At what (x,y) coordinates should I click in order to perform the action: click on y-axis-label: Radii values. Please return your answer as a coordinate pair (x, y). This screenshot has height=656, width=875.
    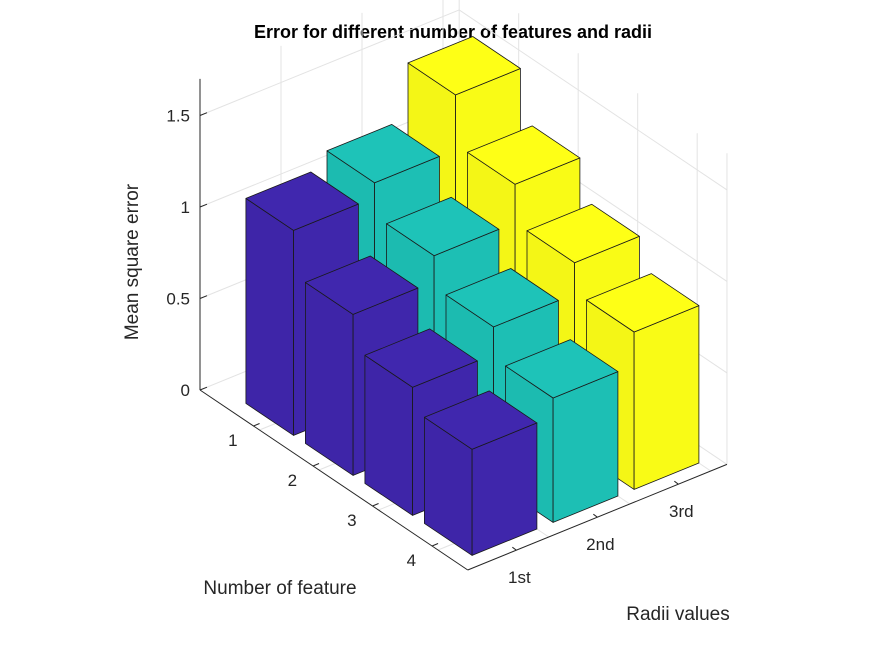
    Looking at the image, I should click on (678, 614).